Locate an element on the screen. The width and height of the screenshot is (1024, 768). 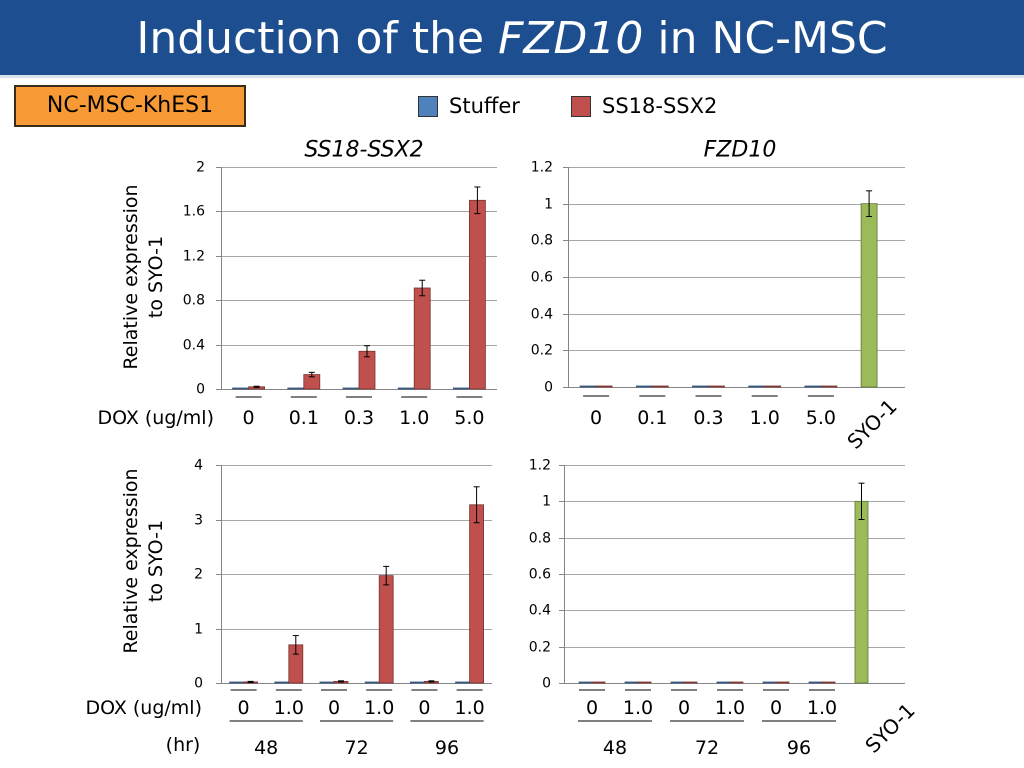
y-tick-label: 4 is located at coordinates (198, 466).